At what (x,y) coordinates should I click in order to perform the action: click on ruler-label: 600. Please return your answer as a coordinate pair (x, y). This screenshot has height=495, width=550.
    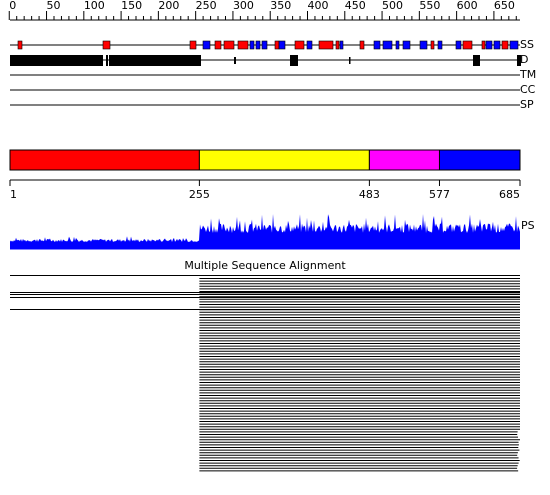
    Looking at the image, I should click on (467, 6).